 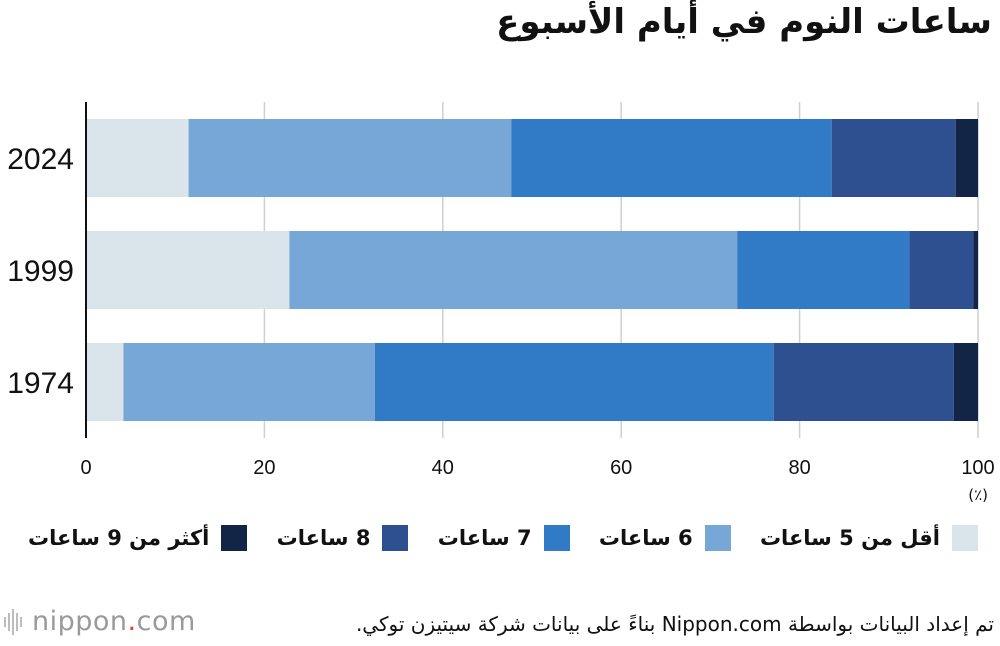 What do you see at coordinates (40, 159) in the screenshot?
I see `category-label: 2024` at bounding box center [40, 159].